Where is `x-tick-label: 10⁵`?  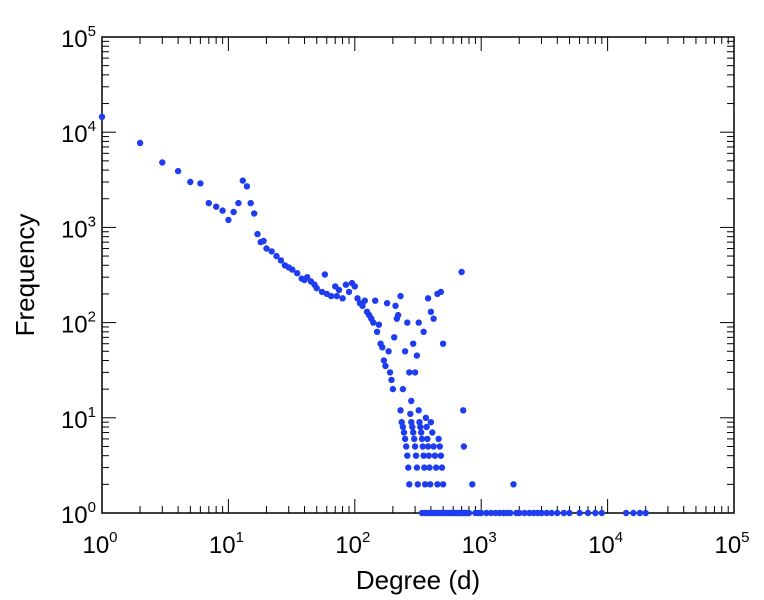
x-tick-label: 10⁵ is located at coordinates (731, 544).